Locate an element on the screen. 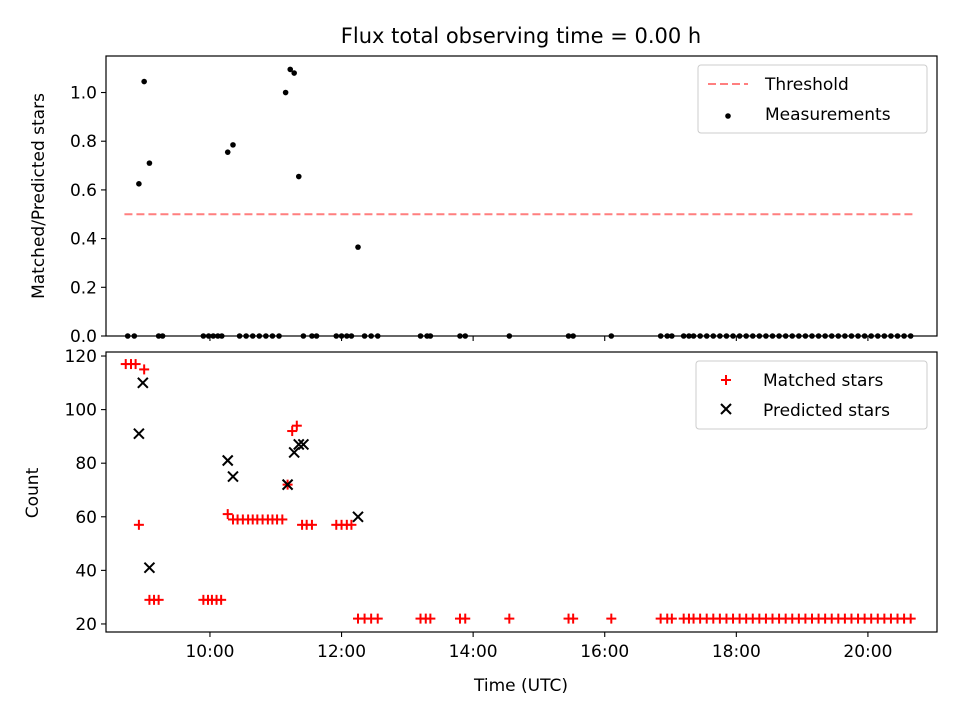 This screenshot has height=720, width=960. y-tick-label: 20 is located at coordinates (86, 625).